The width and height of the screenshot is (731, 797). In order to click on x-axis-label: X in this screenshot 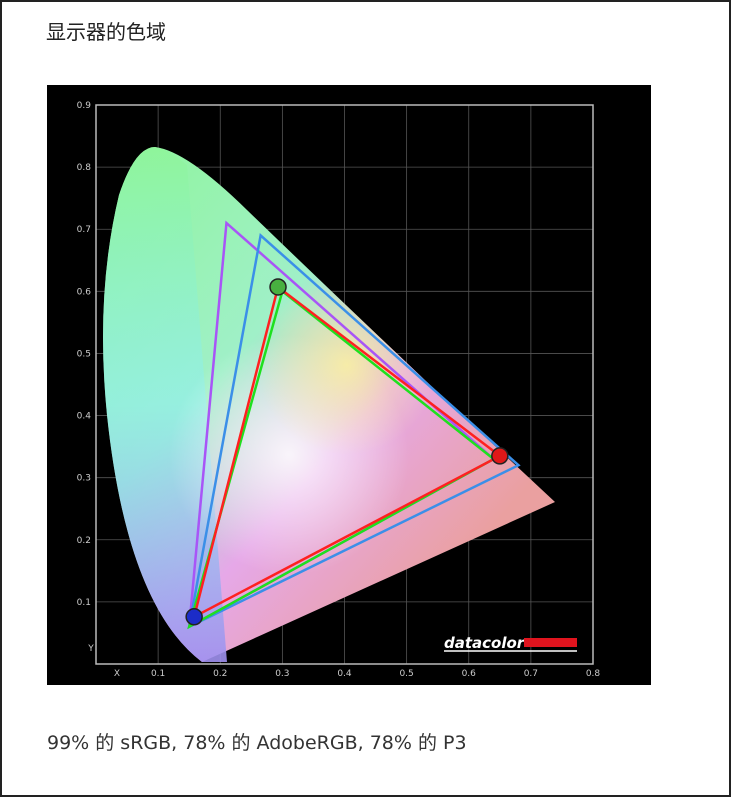, I will do `click(117, 674)`.